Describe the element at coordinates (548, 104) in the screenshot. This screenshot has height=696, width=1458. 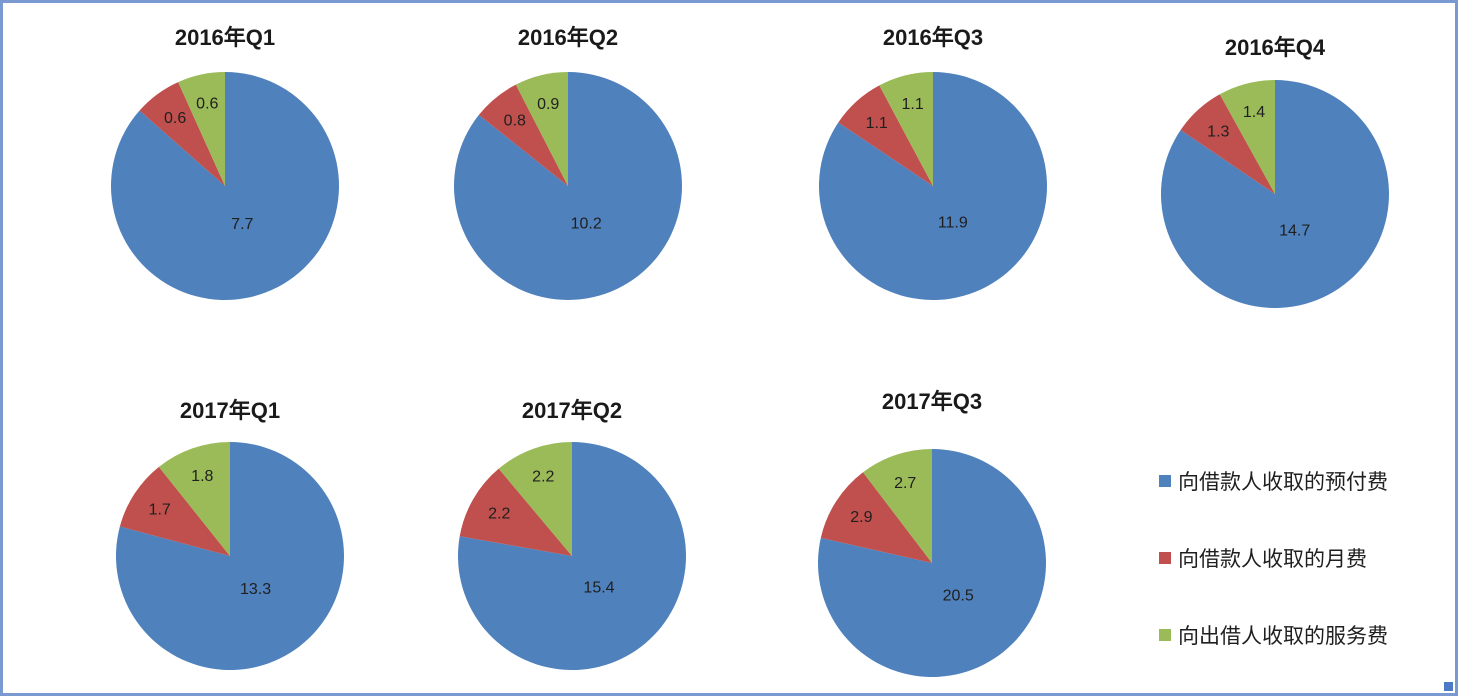
I see `data-label: 0.9` at that location.